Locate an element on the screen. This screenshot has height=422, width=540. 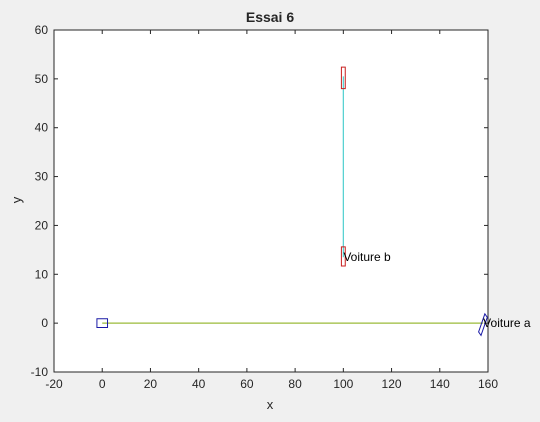
x-tick-label: 40 is located at coordinates (199, 384).